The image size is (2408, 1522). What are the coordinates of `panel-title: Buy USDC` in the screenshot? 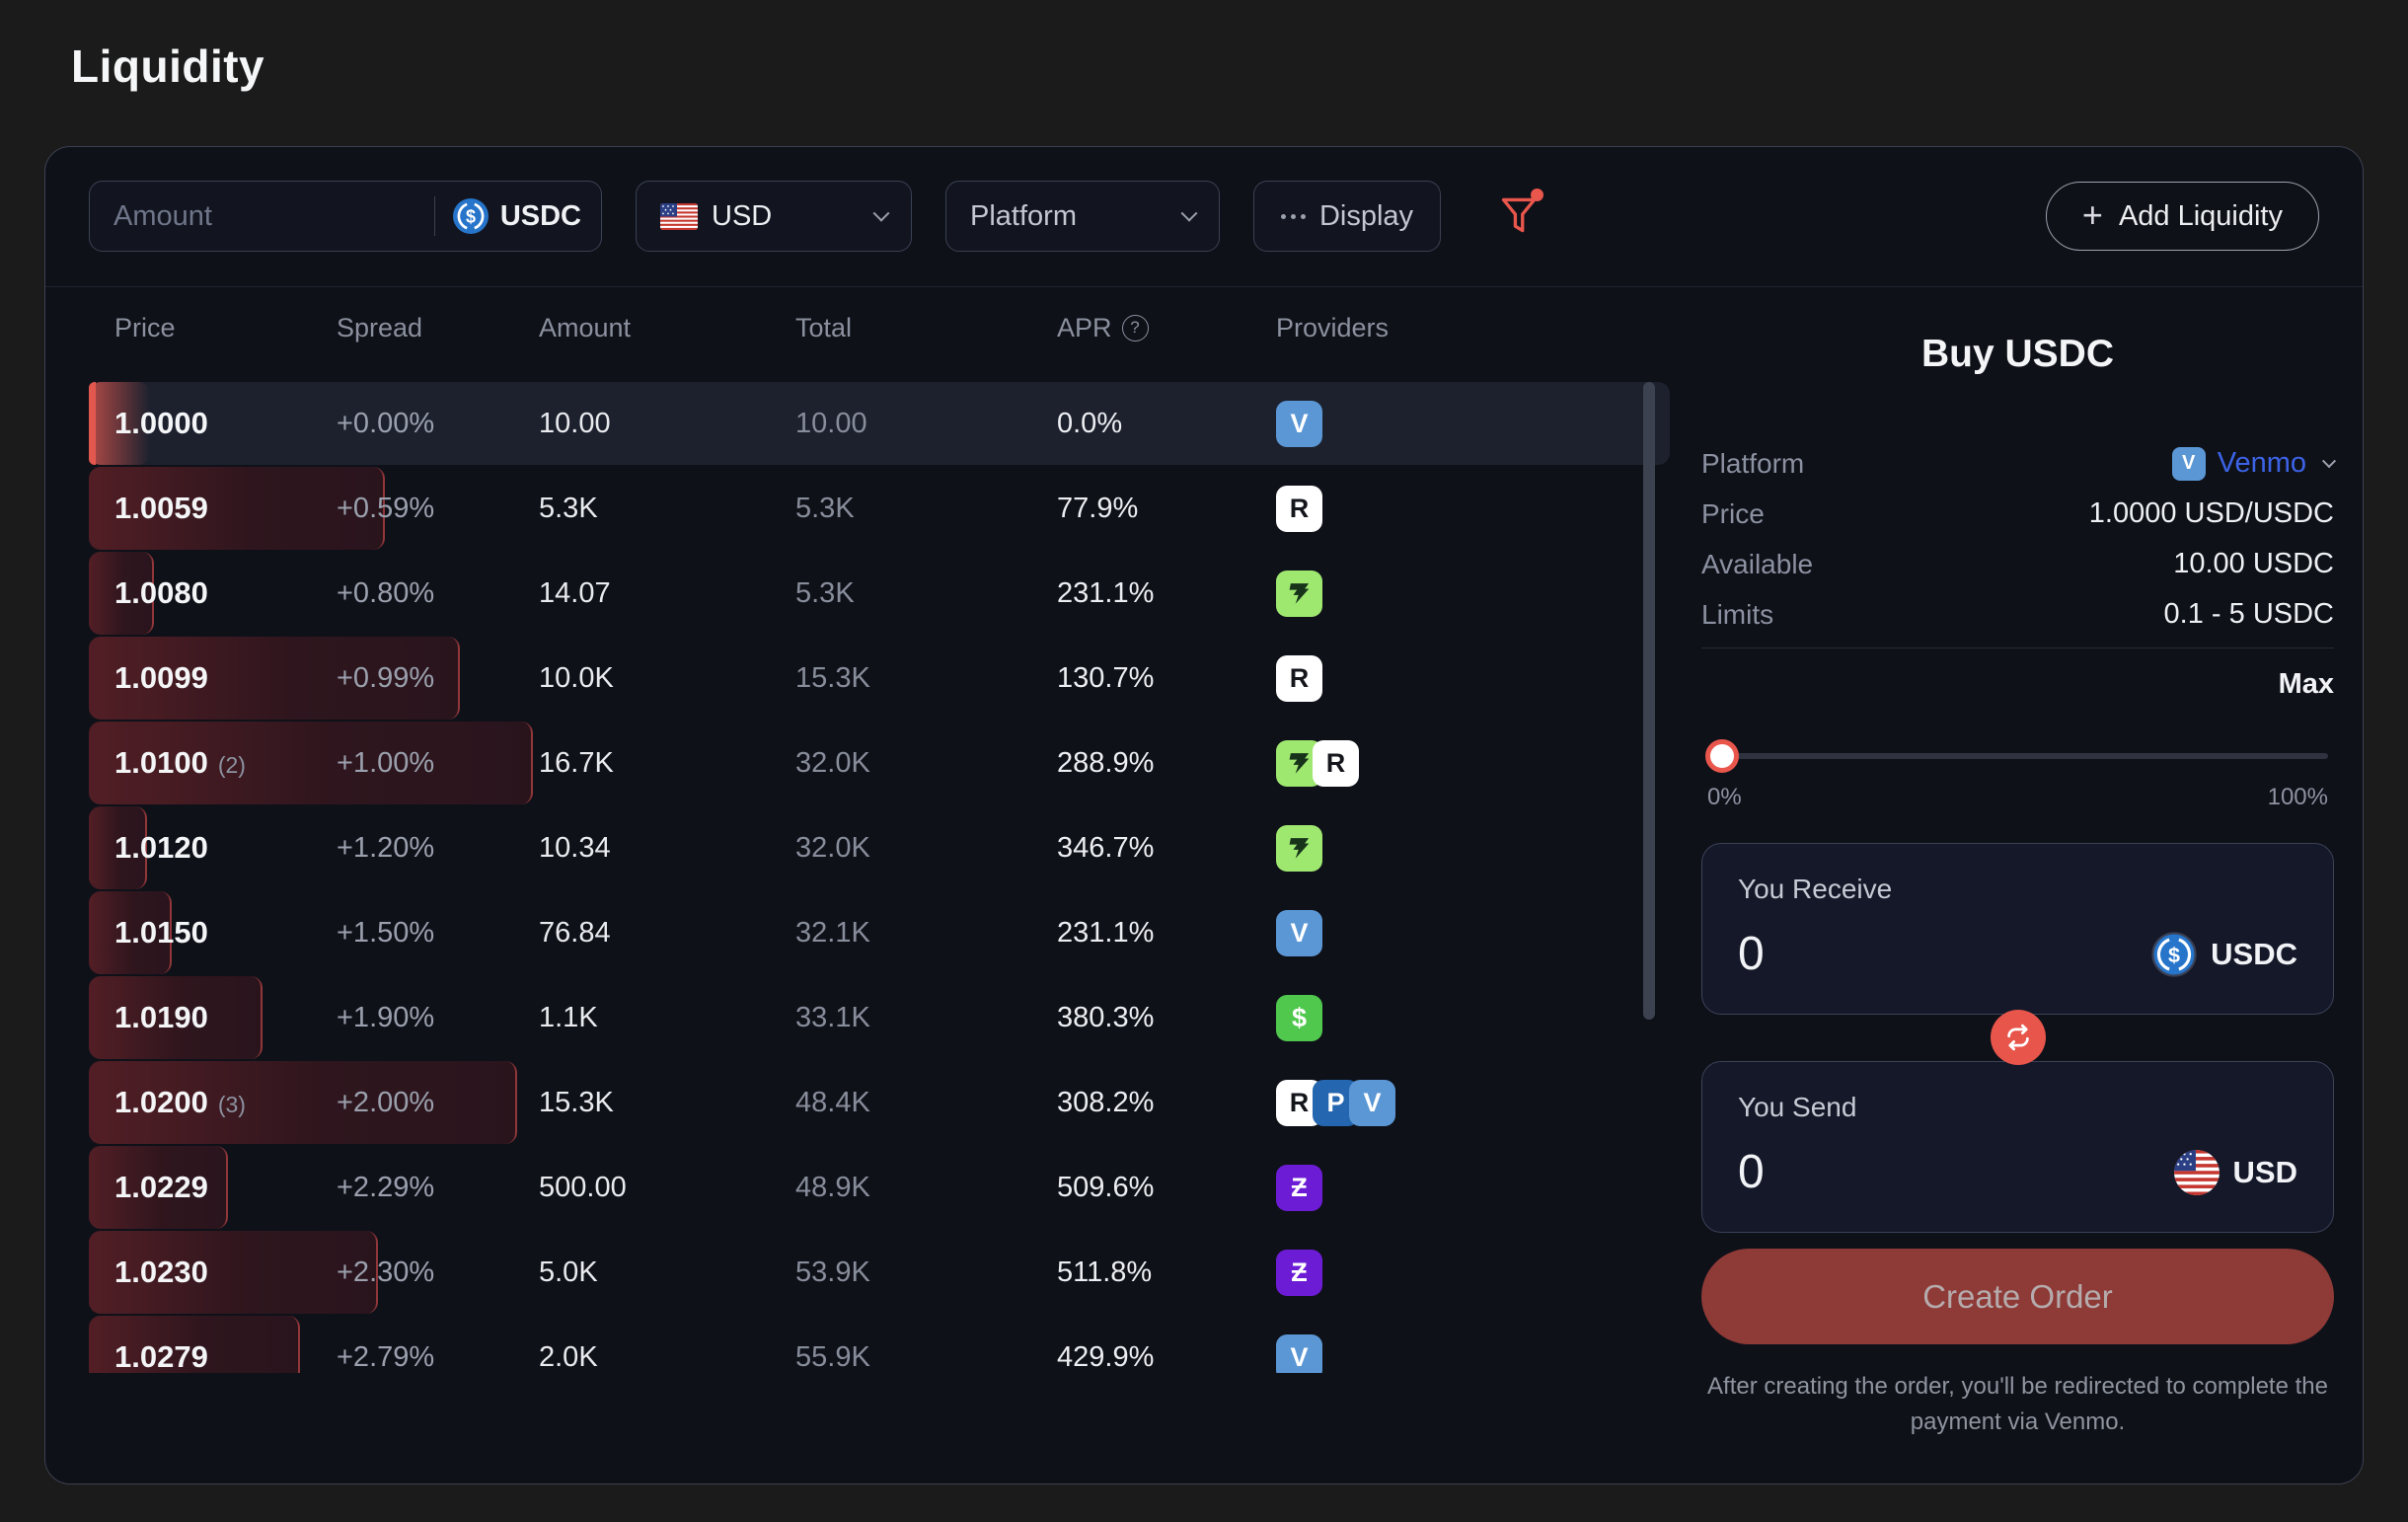 It's located at (2018, 354).